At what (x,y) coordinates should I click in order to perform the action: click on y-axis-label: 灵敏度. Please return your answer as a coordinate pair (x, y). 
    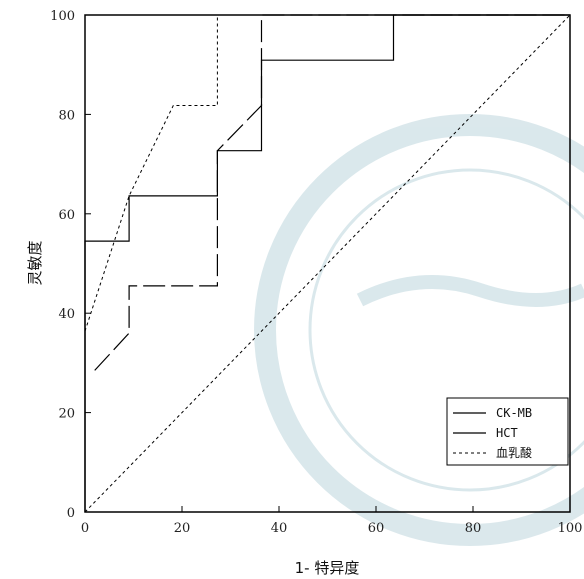
    Looking at the image, I should click on (35, 262).